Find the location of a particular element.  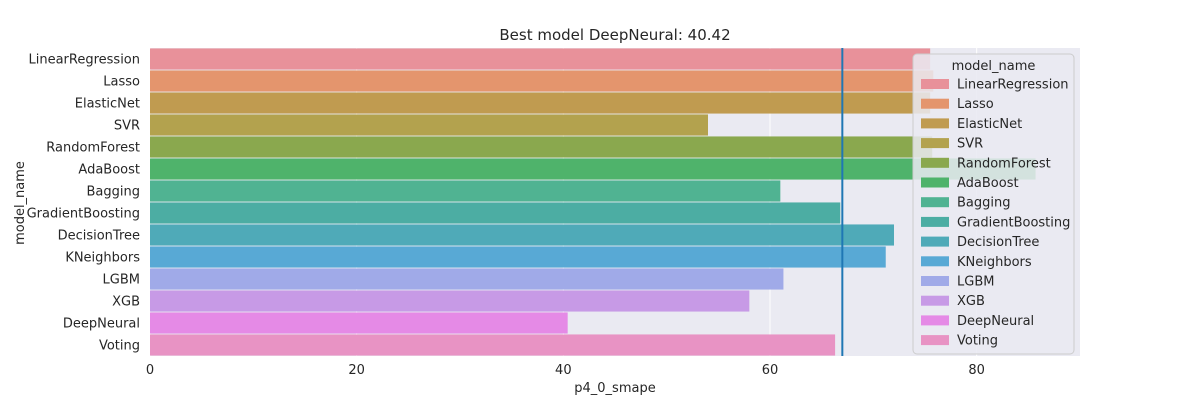

y-tick-label: KNeighbors is located at coordinates (102, 258).